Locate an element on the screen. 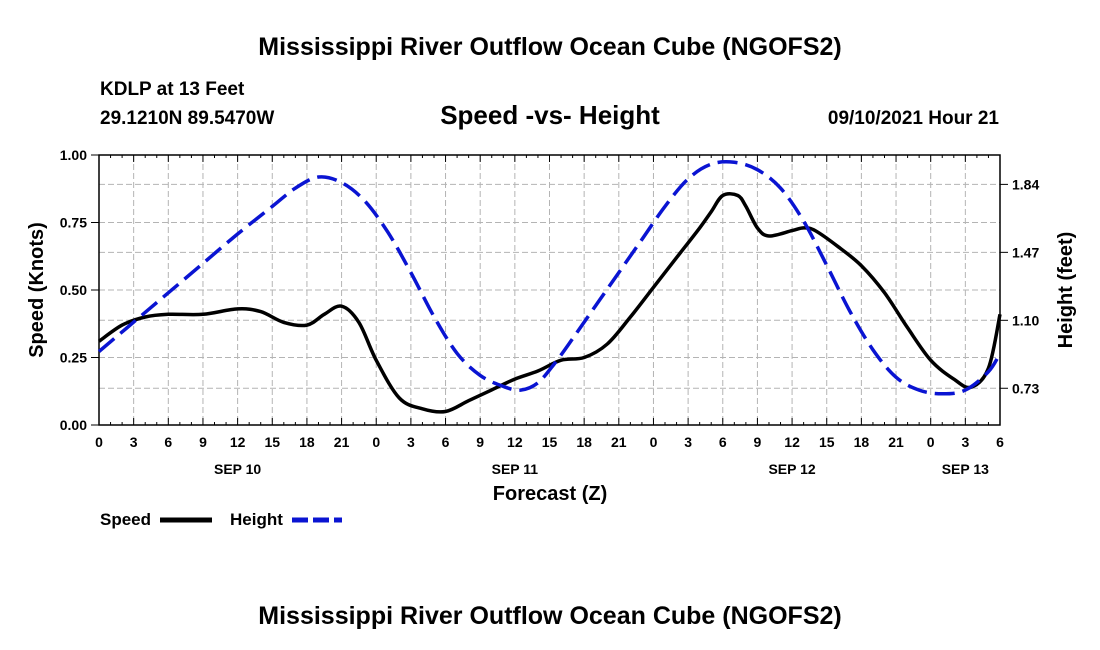 The height and width of the screenshot is (650, 1100). x-date-label: SEP 13 is located at coordinates (965, 469).